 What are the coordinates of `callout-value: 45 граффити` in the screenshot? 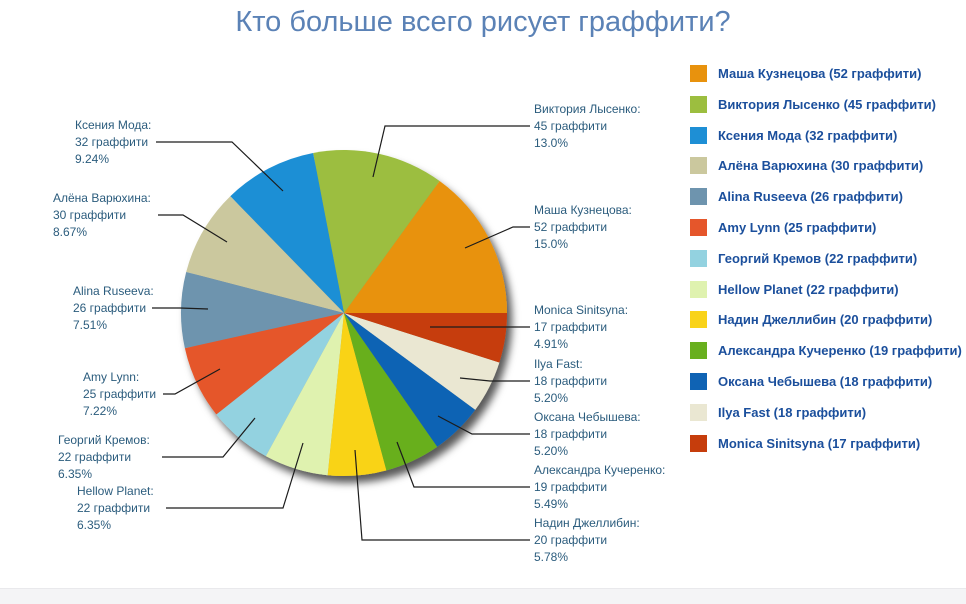 It's located at (571, 126).